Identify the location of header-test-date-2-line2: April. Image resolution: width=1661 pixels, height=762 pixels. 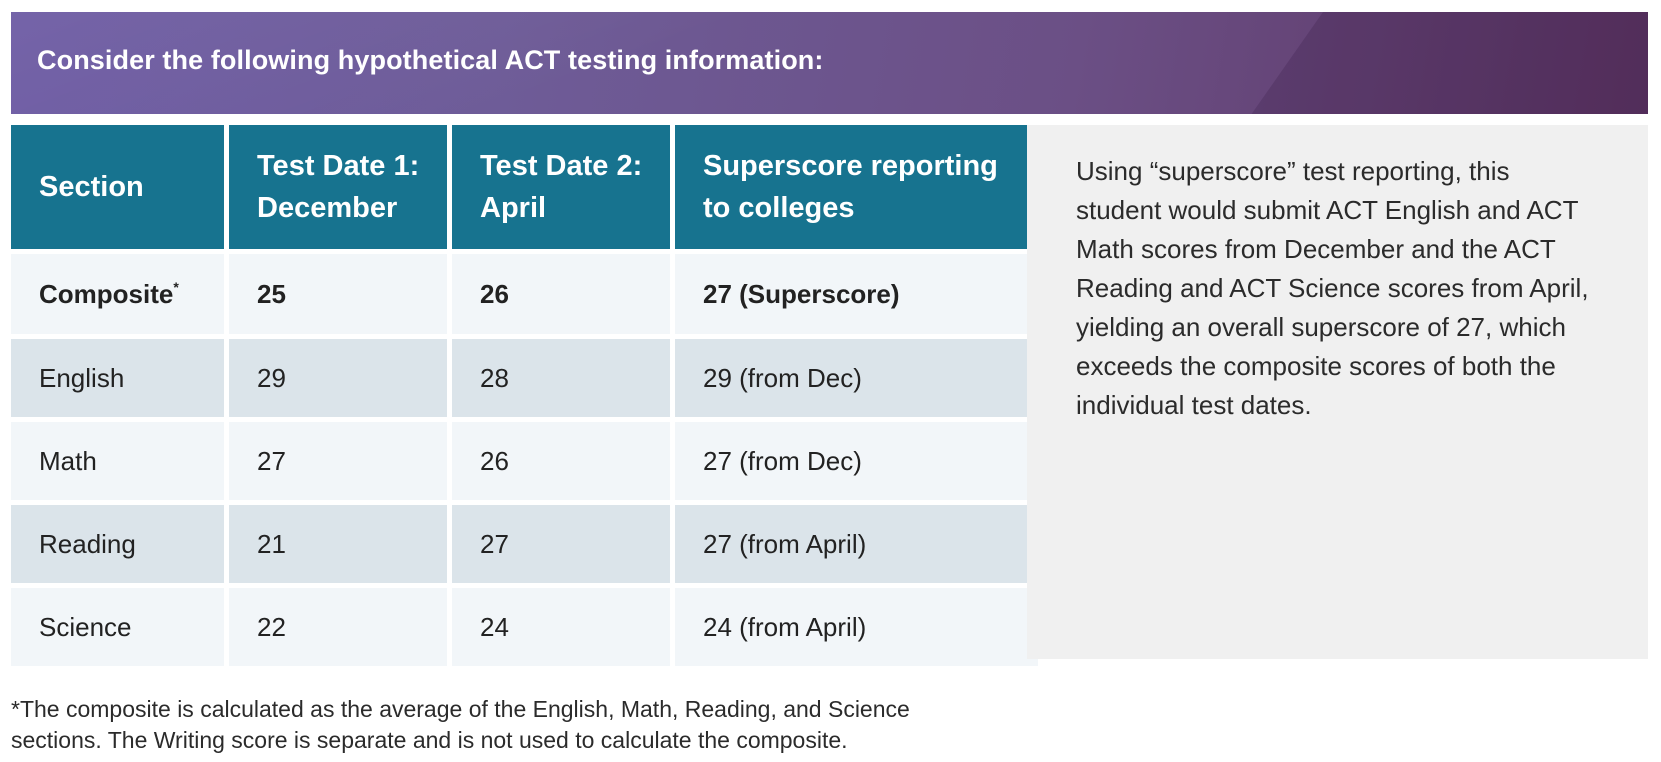
(513, 208).